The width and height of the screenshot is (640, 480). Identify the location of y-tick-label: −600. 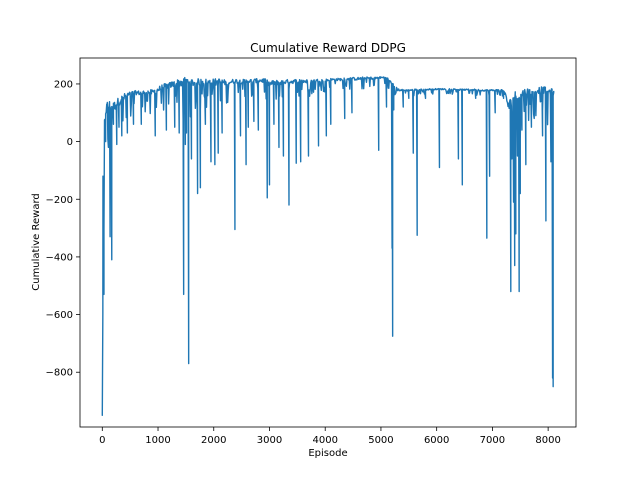
(59, 315).